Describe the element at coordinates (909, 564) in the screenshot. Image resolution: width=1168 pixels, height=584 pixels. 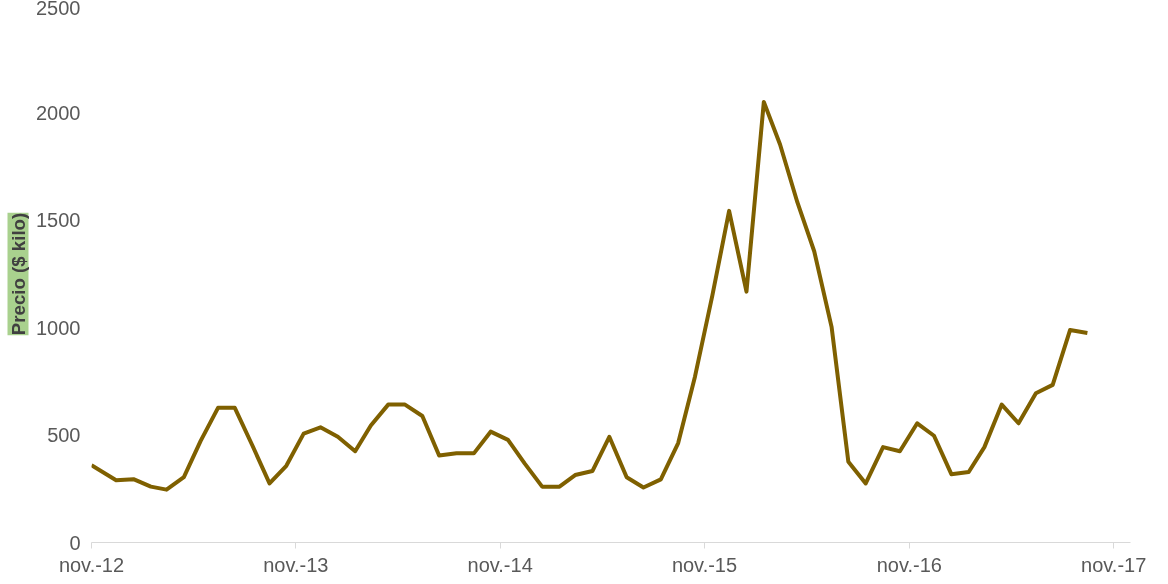
I see `x-tick-label: nov.-16` at that location.